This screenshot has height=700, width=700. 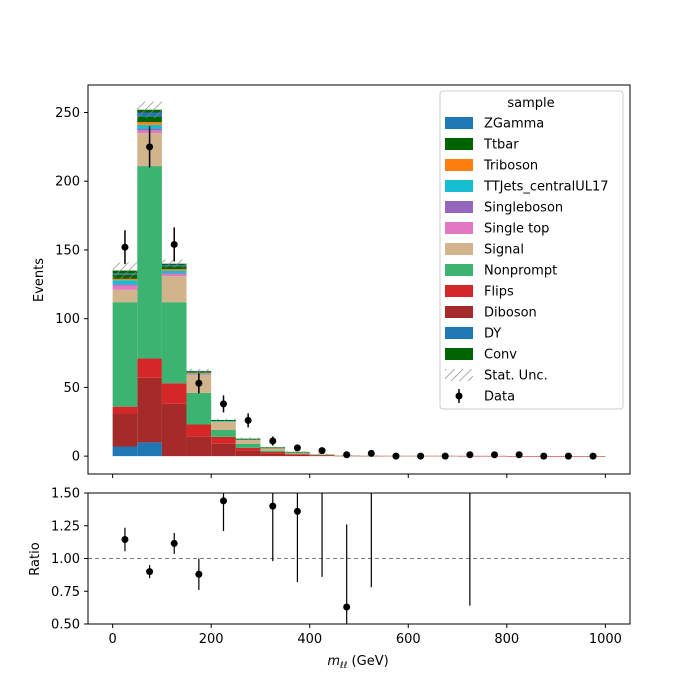 What do you see at coordinates (125, 451) in the screenshot?
I see `bar-dy` at bounding box center [125, 451].